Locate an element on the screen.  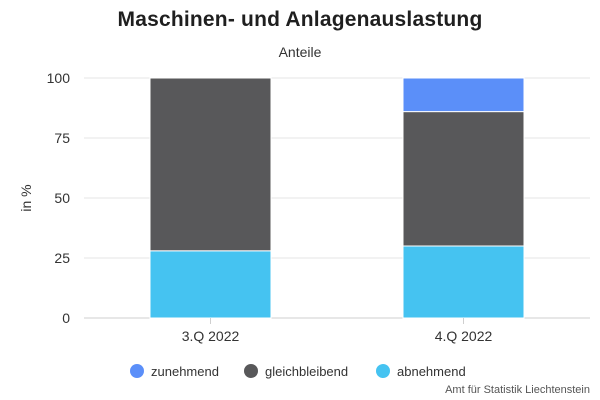
chart-subtitle: Anteile is located at coordinates (300, 52).